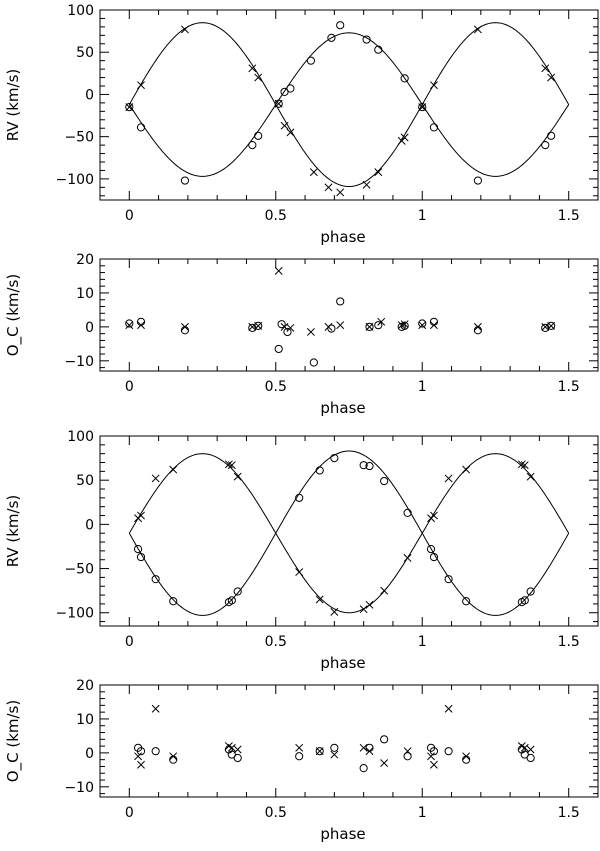  I want to click on y-axis-label: O_C (km/s), so click(13, 315).